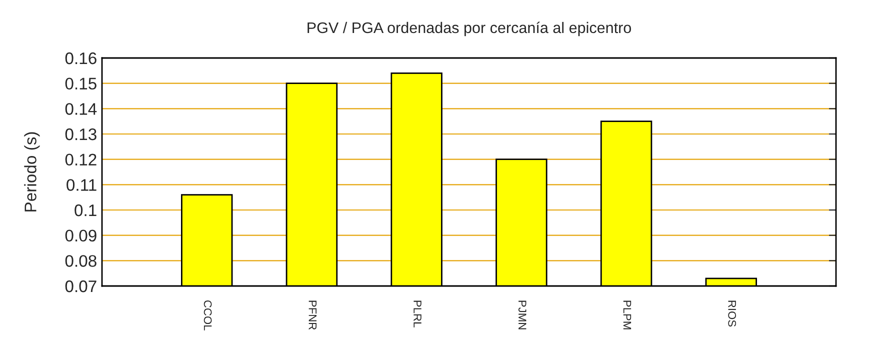 This screenshot has height=350, width=870. Describe the element at coordinates (85, 210) in the screenshot. I see `y-tick-label: 0.1` at that location.